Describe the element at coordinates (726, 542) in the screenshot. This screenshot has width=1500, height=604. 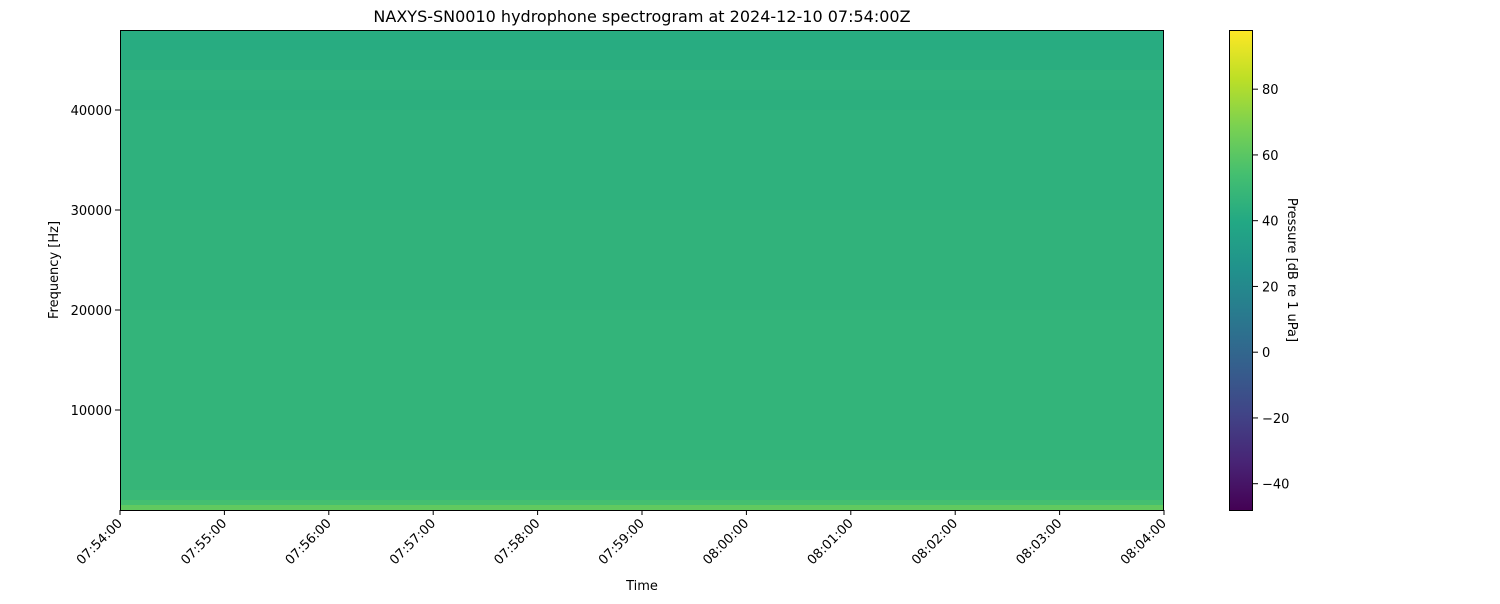
I see `x-tick-label: 08:00:00` at that location.